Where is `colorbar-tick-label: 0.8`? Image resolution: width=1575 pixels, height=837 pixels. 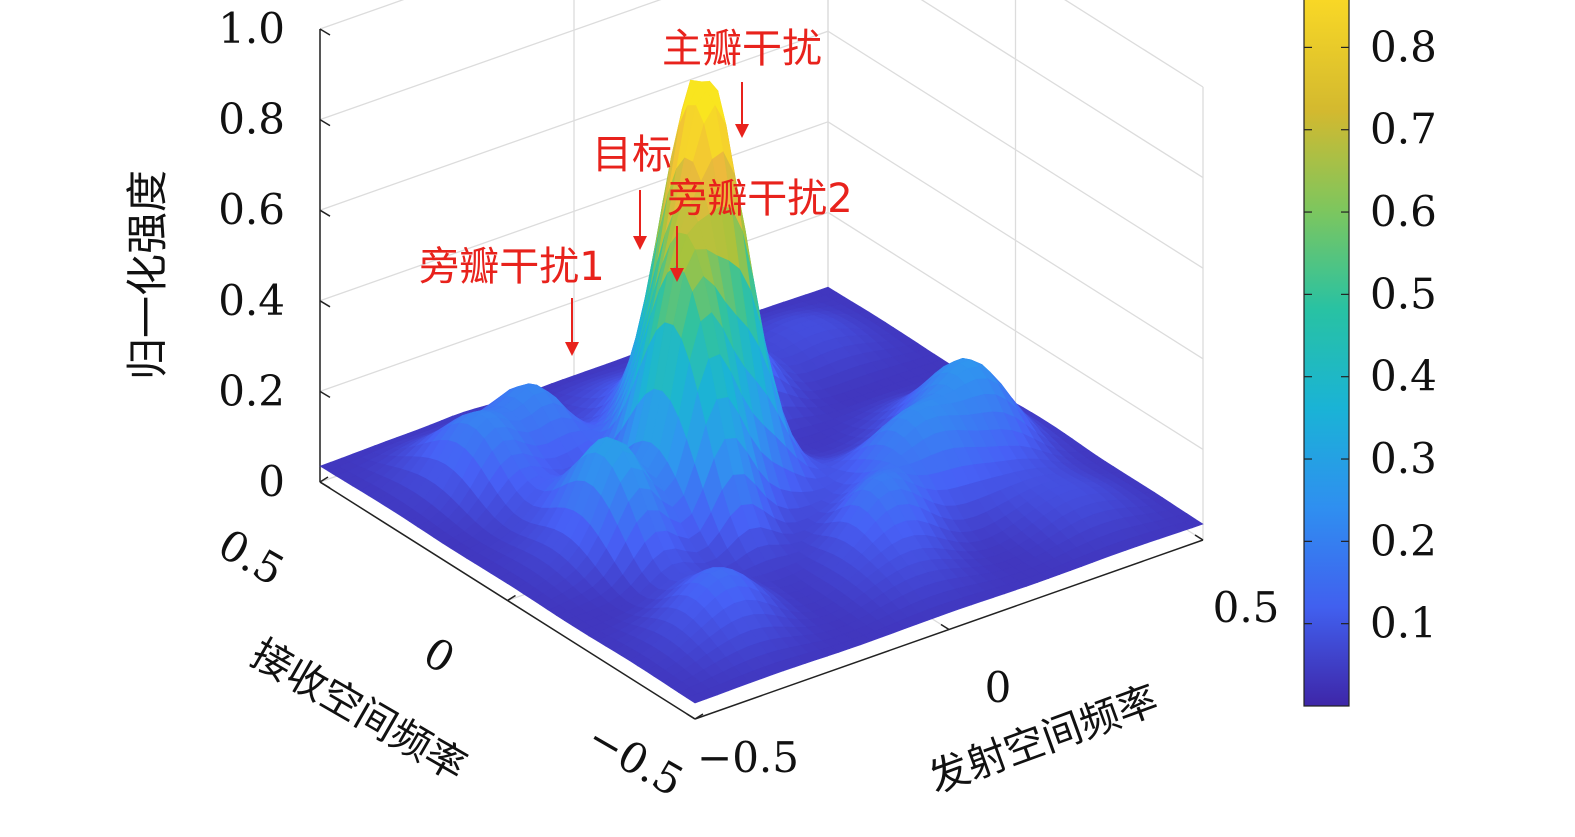 colorbar-tick-label: 0.8 is located at coordinates (1403, 46).